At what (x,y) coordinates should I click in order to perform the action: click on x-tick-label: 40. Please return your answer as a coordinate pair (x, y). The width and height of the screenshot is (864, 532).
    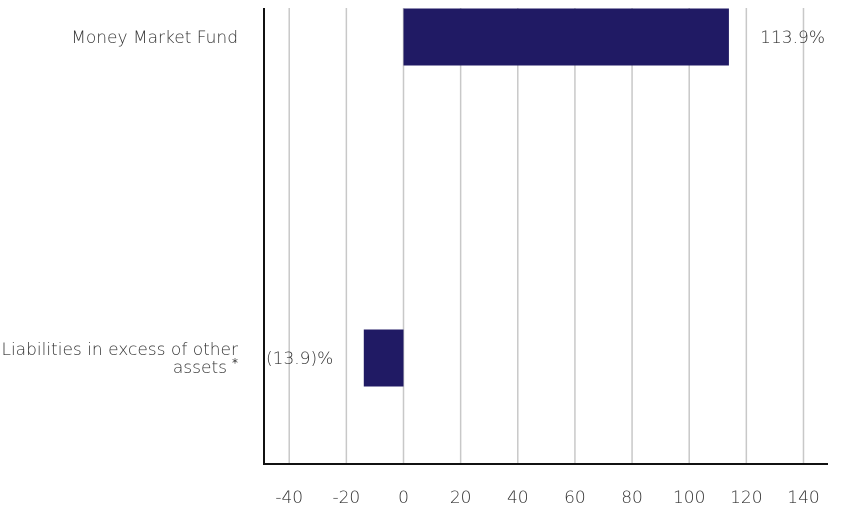
    Looking at the image, I should click on (518, 498).